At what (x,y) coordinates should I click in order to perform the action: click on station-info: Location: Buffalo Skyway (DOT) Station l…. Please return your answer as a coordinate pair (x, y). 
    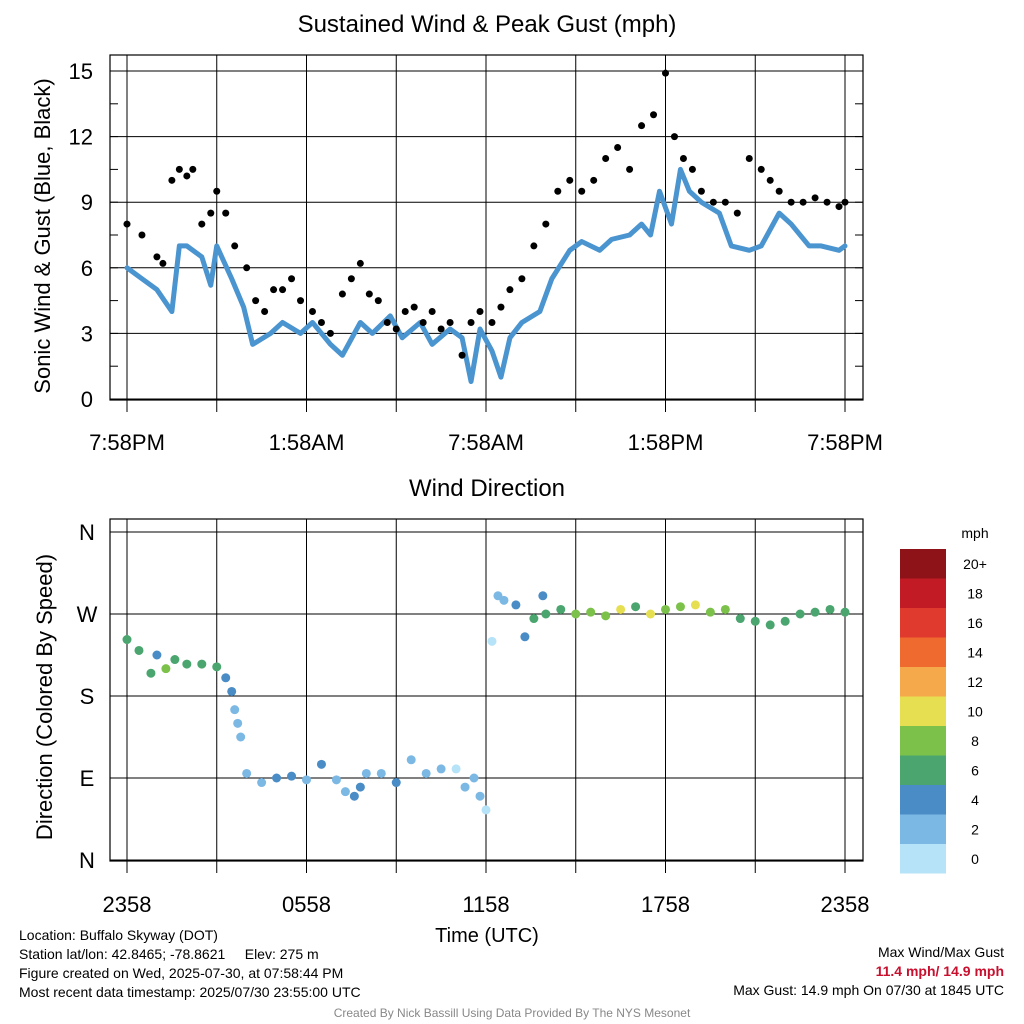
    Looking at the image, I should click on (190, 964).